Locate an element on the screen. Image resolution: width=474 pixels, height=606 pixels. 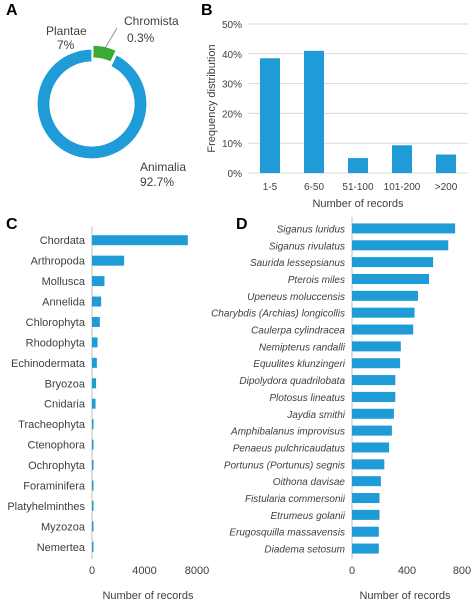
panel-label-a: A is located at coordinates (12, 10).